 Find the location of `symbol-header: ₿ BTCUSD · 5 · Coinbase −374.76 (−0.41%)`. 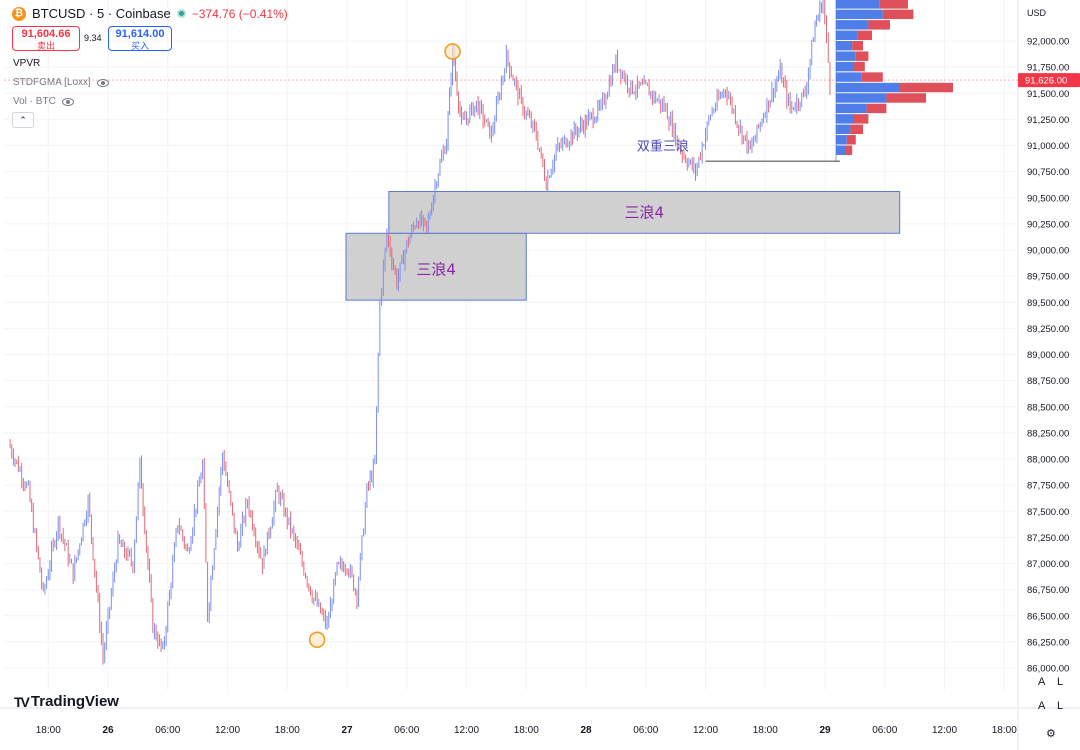

symbol-header: ₿ BTCUSD · 5 · Coinbase −374.76 (−0.41%) is located at coordinates (150, 13).